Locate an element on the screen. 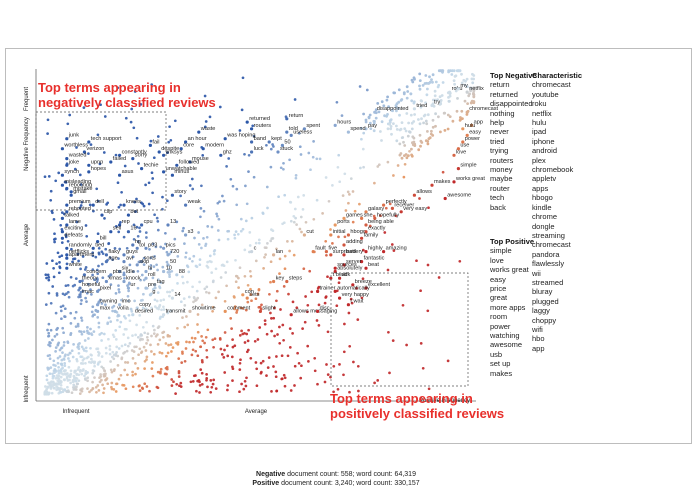  term-label: skip is located at coordinates (144, 262).